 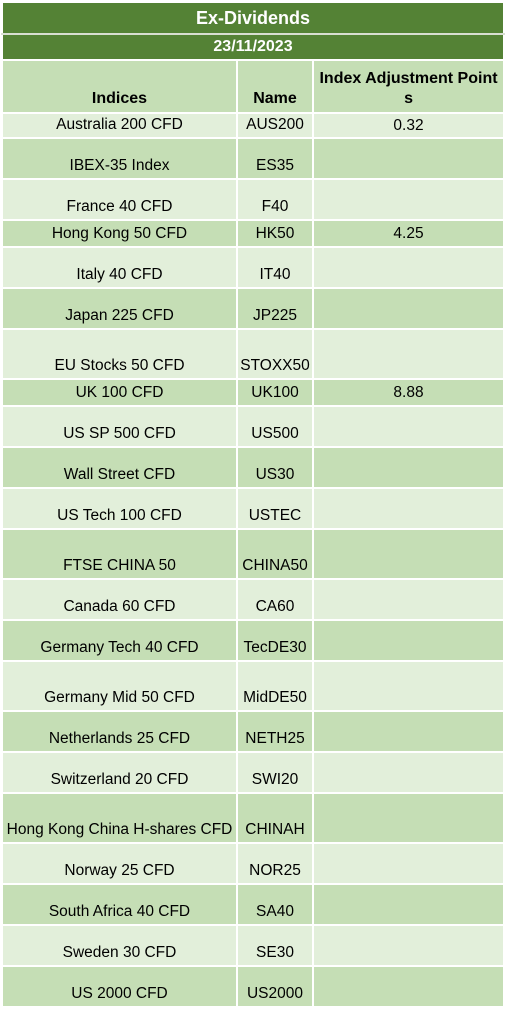 I want to click on symbol-cell: NOR25, so click(x=275, y=863).